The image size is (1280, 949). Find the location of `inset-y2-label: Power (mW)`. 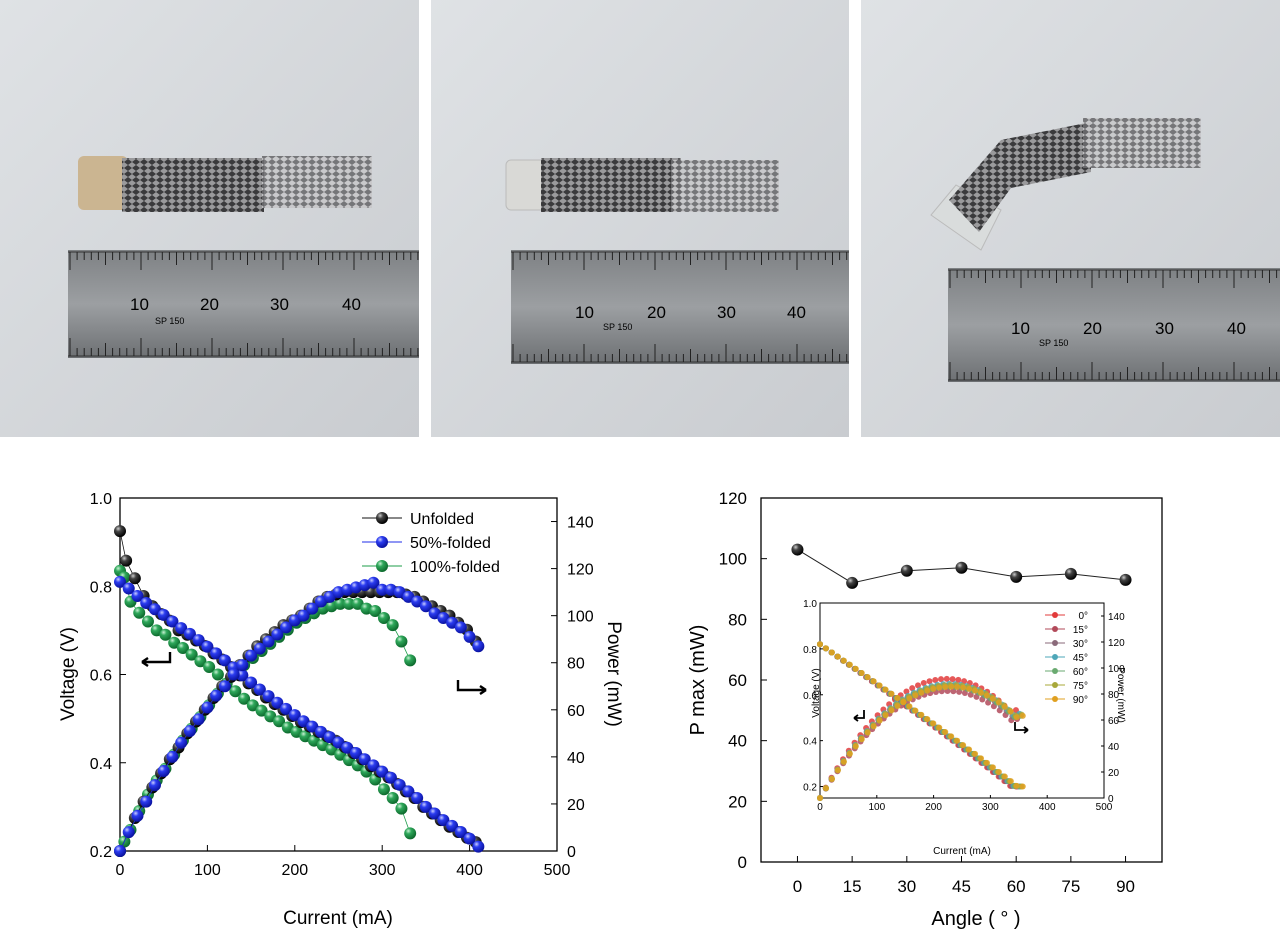

inset-y2-label: Power (mW) is located at coordinates (1120, 695).